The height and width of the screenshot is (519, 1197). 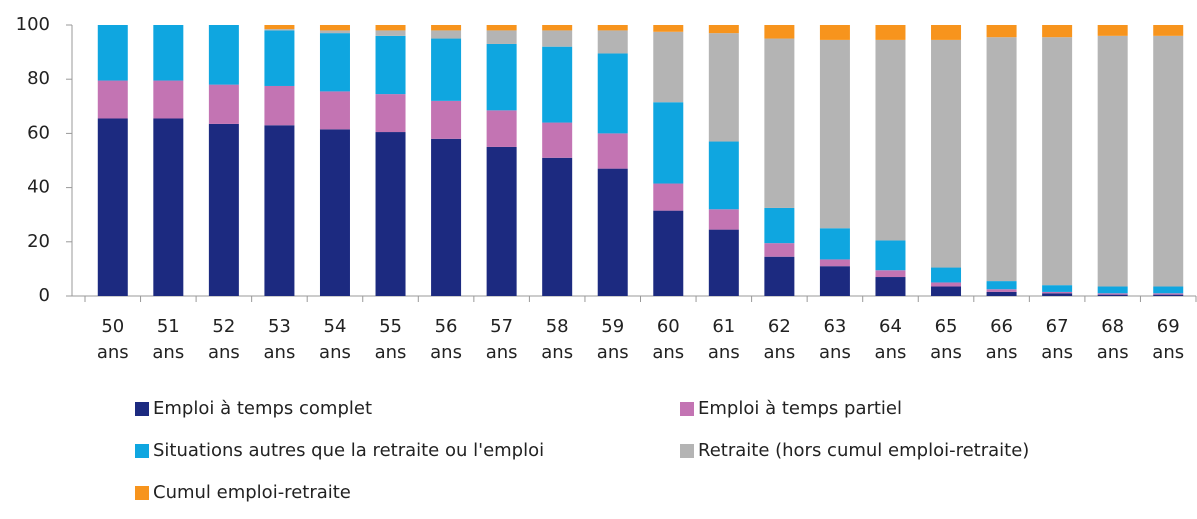 I want to click on x-tick-label: 55 ans, so click(x=390, y=339).